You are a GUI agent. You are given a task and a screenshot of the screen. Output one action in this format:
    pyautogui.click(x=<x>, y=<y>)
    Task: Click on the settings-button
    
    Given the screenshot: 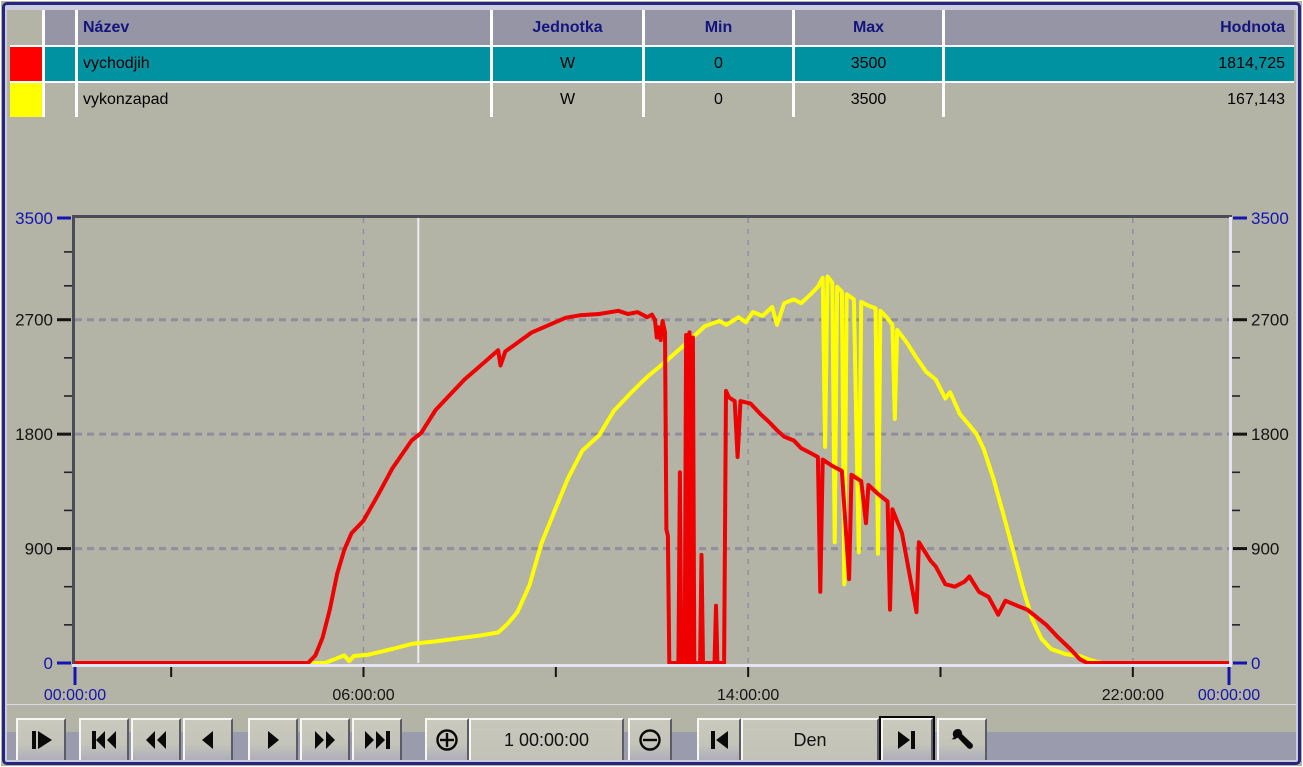 What is the action you would take?
    pyautogui.click(x=962, y=740)
    